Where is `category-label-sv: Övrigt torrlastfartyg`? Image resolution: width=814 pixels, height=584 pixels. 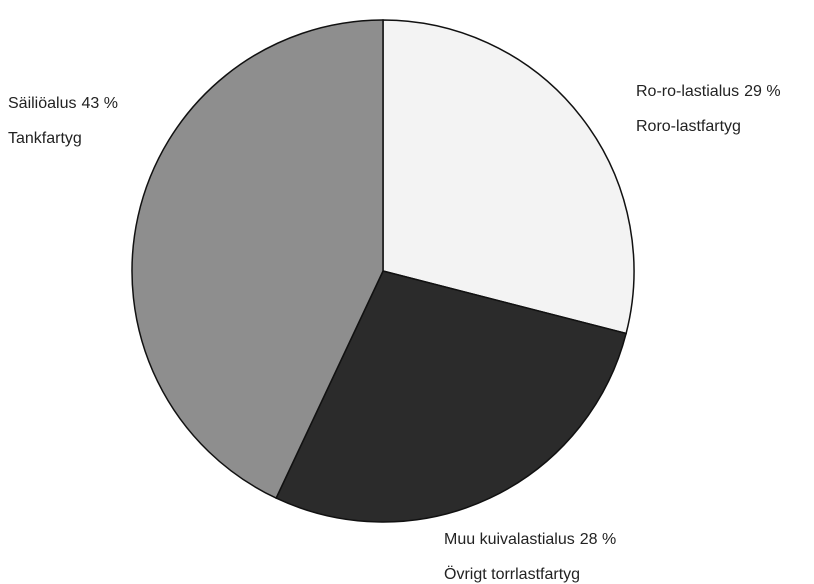 category-label-sv: Övrigt torrlastfartyg is located at coordinates (512, 574).